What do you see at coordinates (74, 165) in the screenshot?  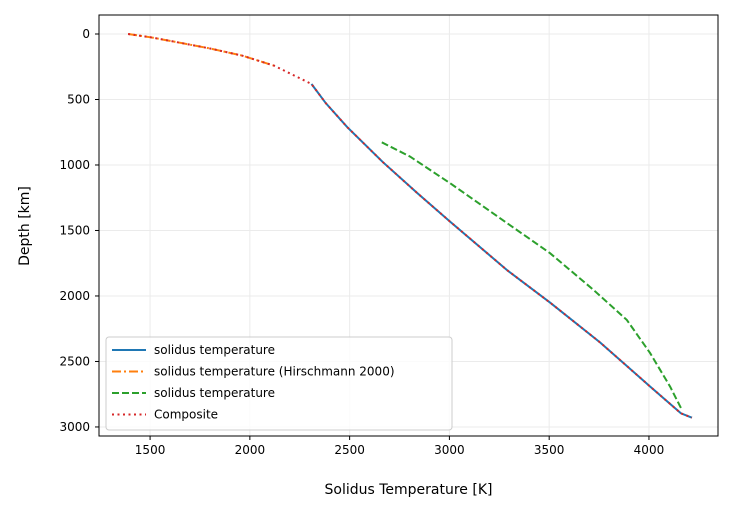 I see `y-tick-label: 1000` at bounding box center [74, 165].